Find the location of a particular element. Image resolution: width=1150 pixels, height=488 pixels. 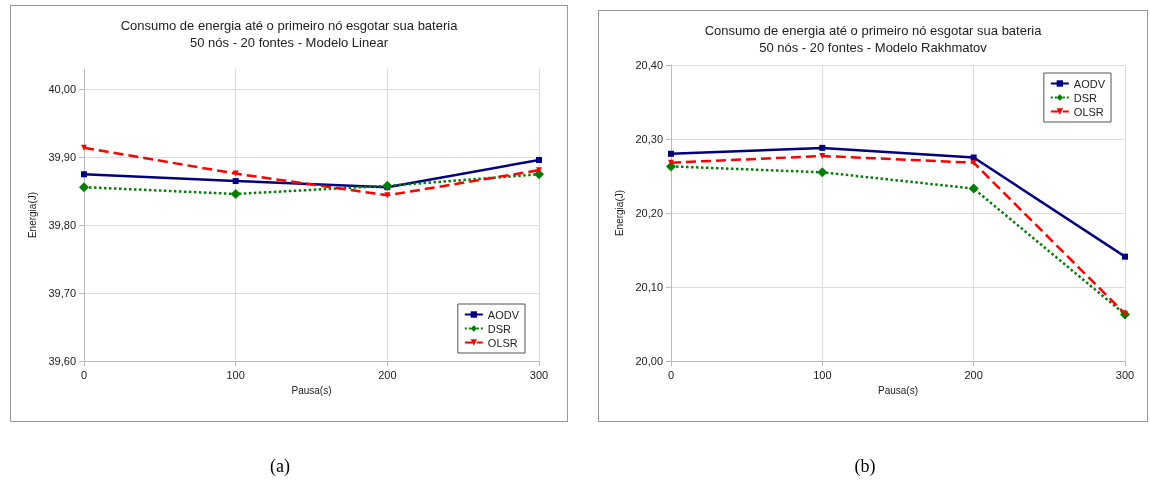

y-tick-label: 39,60 is located at coordinates (62, 361).